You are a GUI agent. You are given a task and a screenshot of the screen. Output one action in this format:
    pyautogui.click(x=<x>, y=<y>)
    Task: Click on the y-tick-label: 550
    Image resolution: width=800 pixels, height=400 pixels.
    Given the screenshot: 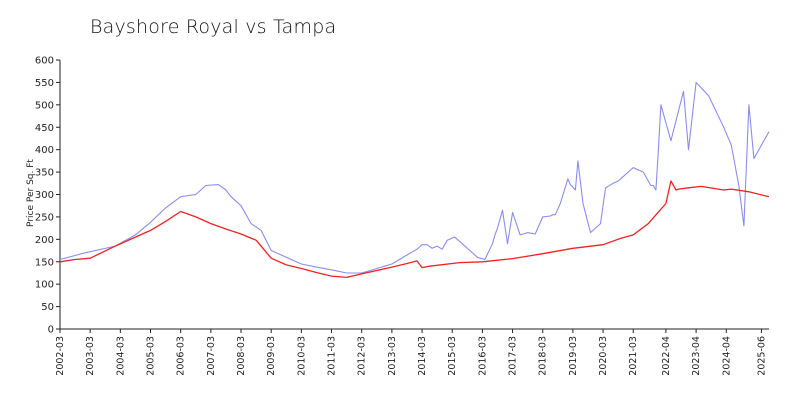 What is the action you would take?
    pyautogui.click(x=44, y=83)
    